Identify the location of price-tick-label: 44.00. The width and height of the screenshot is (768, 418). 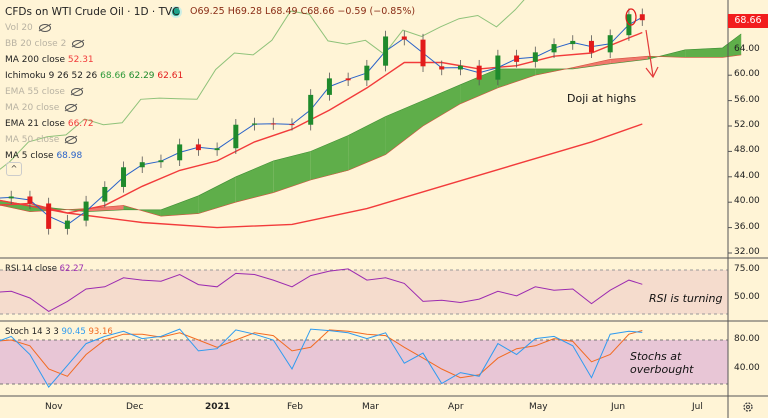
(747, 175).